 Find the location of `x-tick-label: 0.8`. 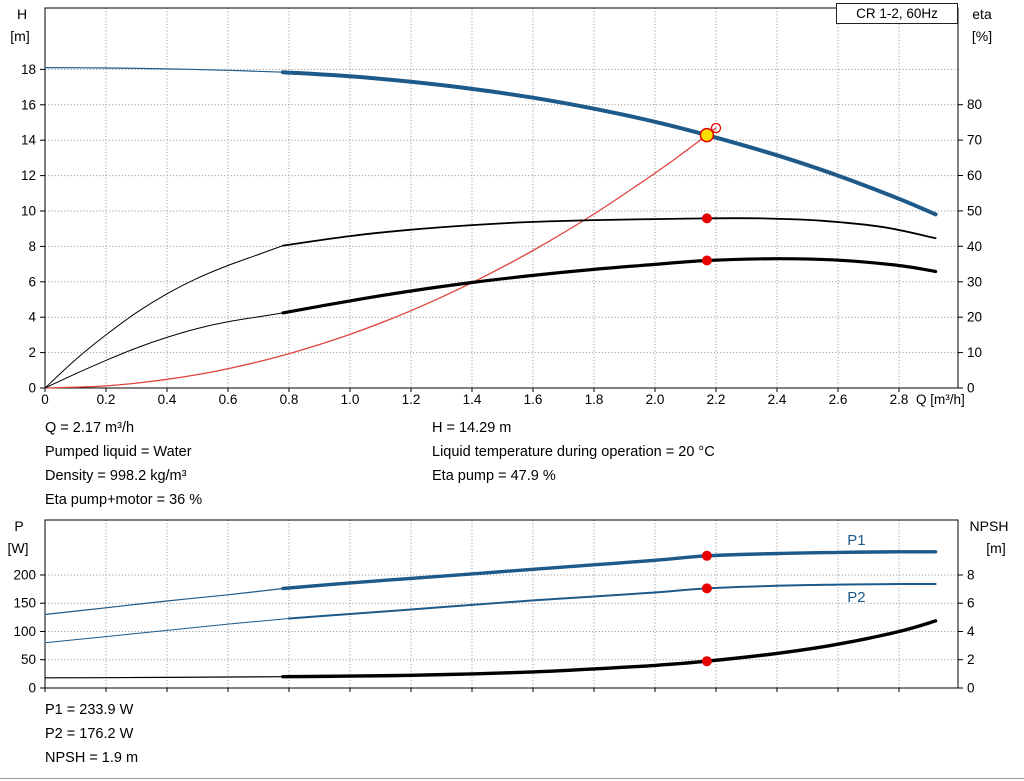

x-tick-label: 0.8 is located at coordinates (289, 399).